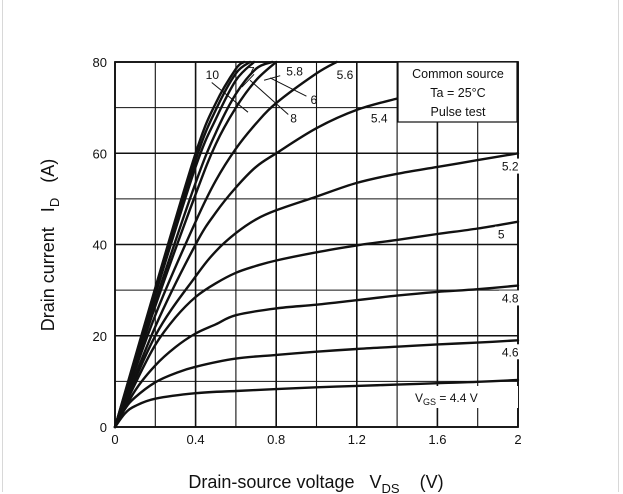  I want to click on y-axis-symbol: I, so click(48, 209).